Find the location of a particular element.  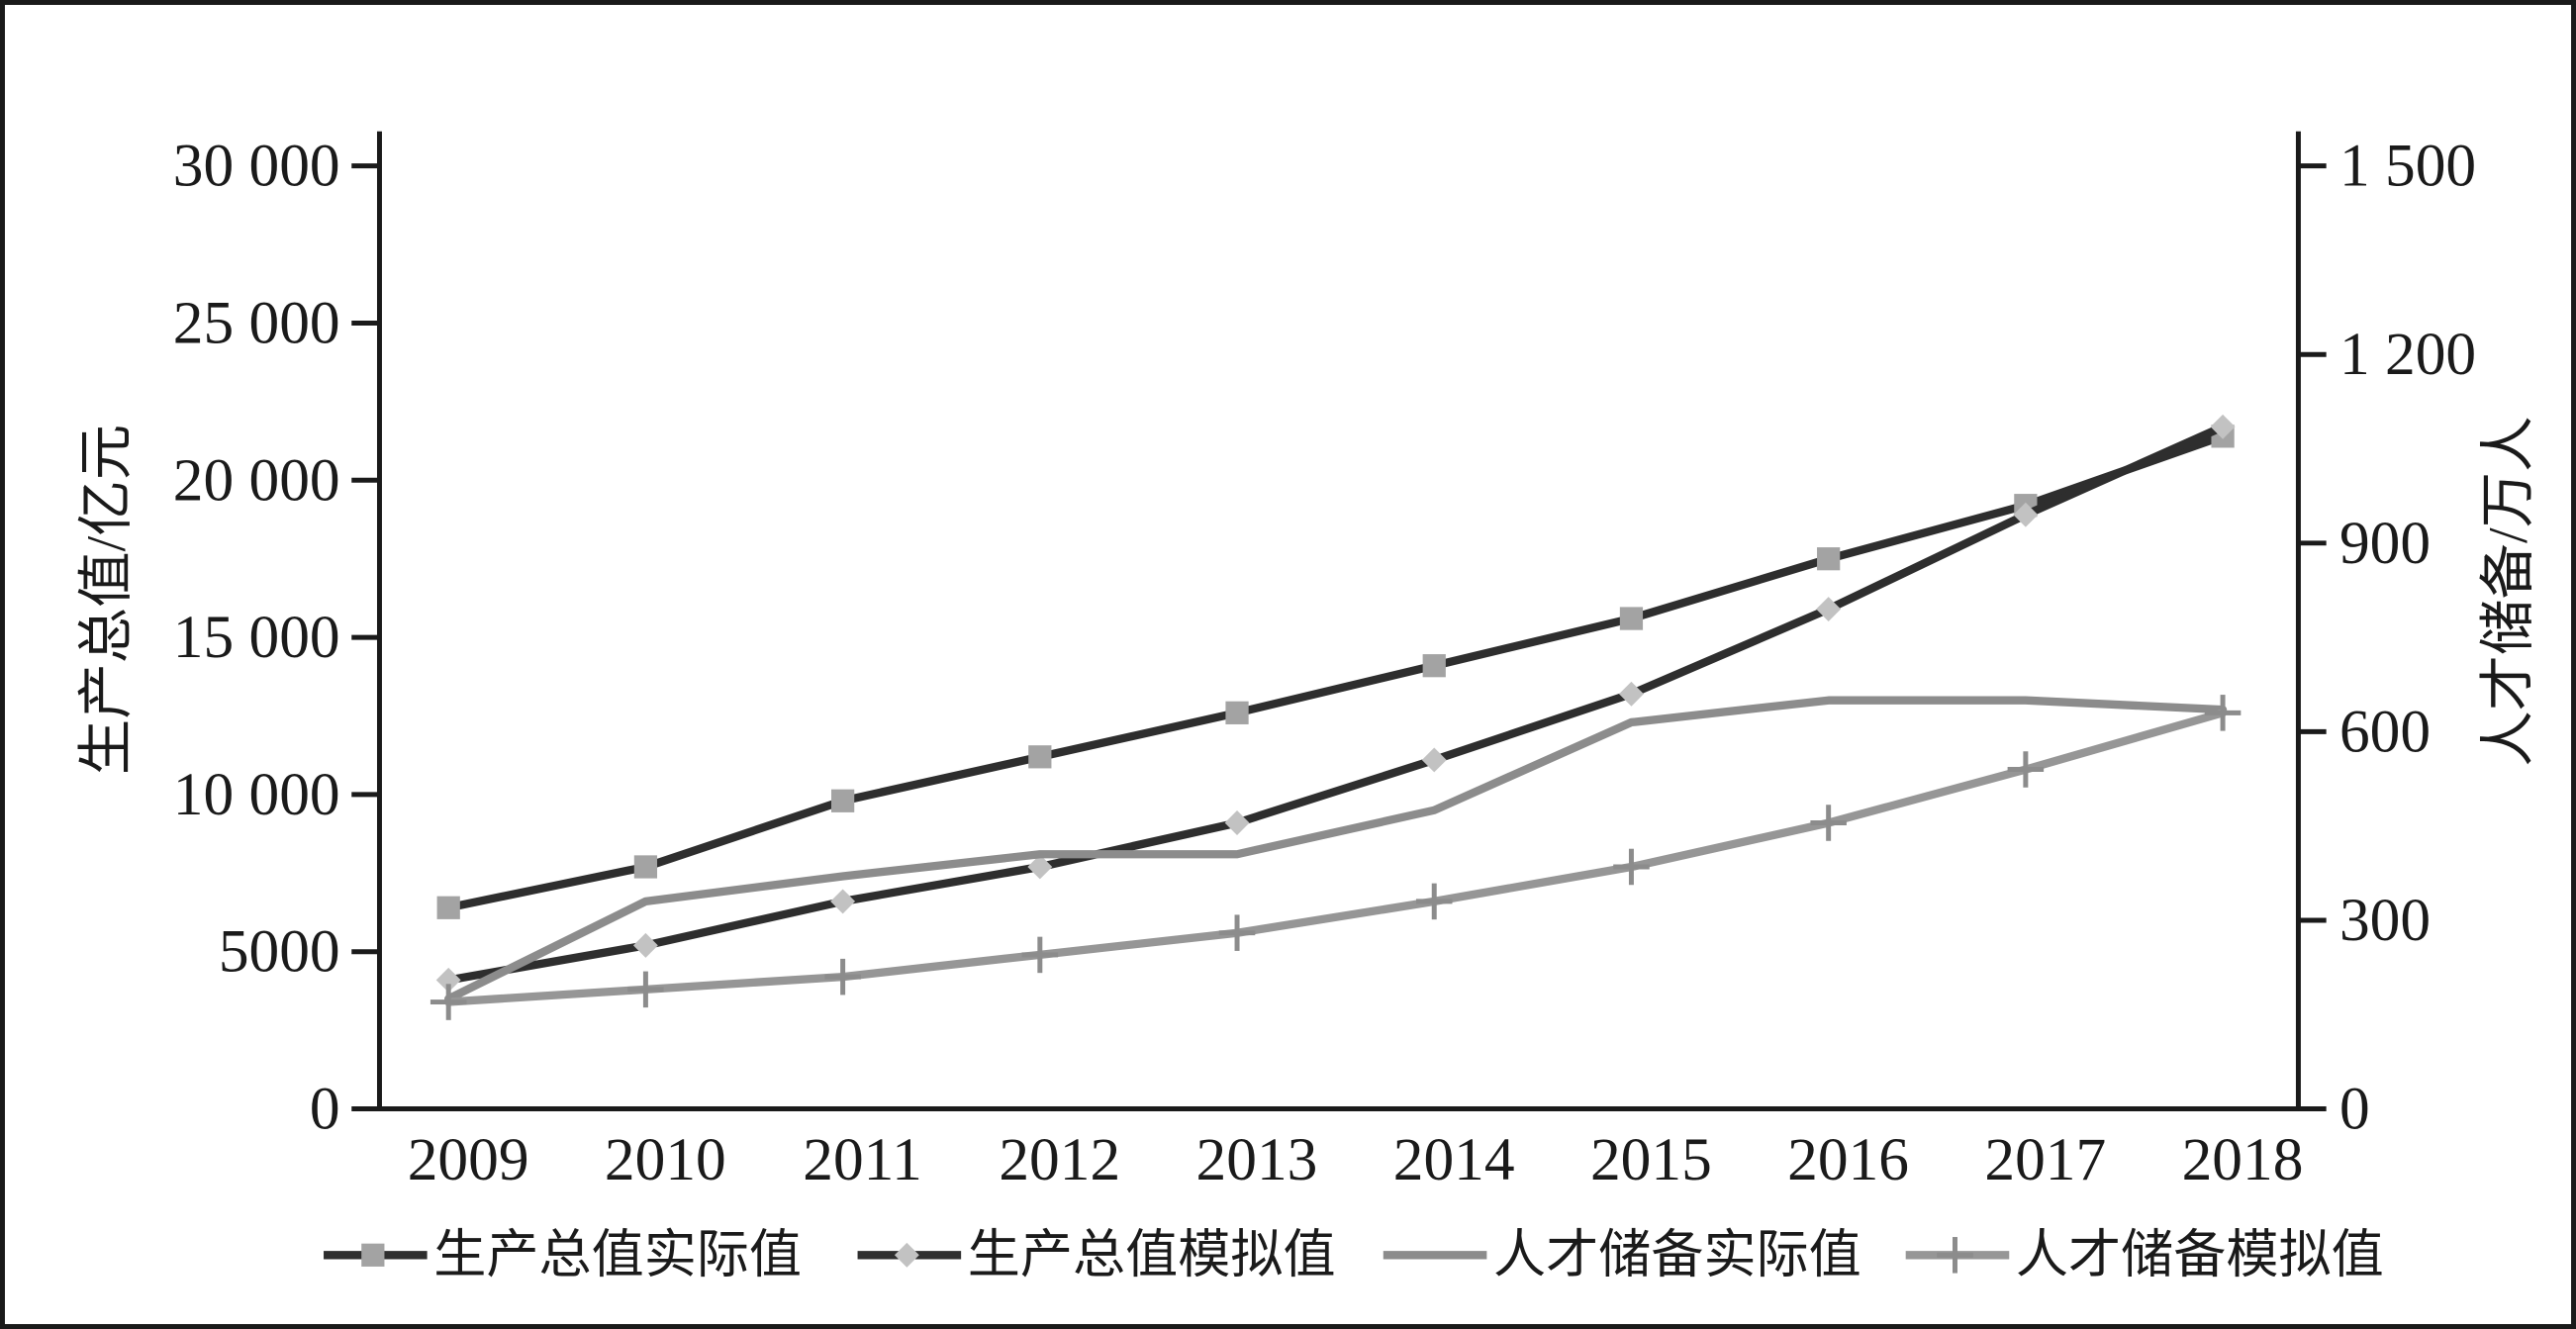

y-tick-label: 25 000 is located at coordinates (256, 322).